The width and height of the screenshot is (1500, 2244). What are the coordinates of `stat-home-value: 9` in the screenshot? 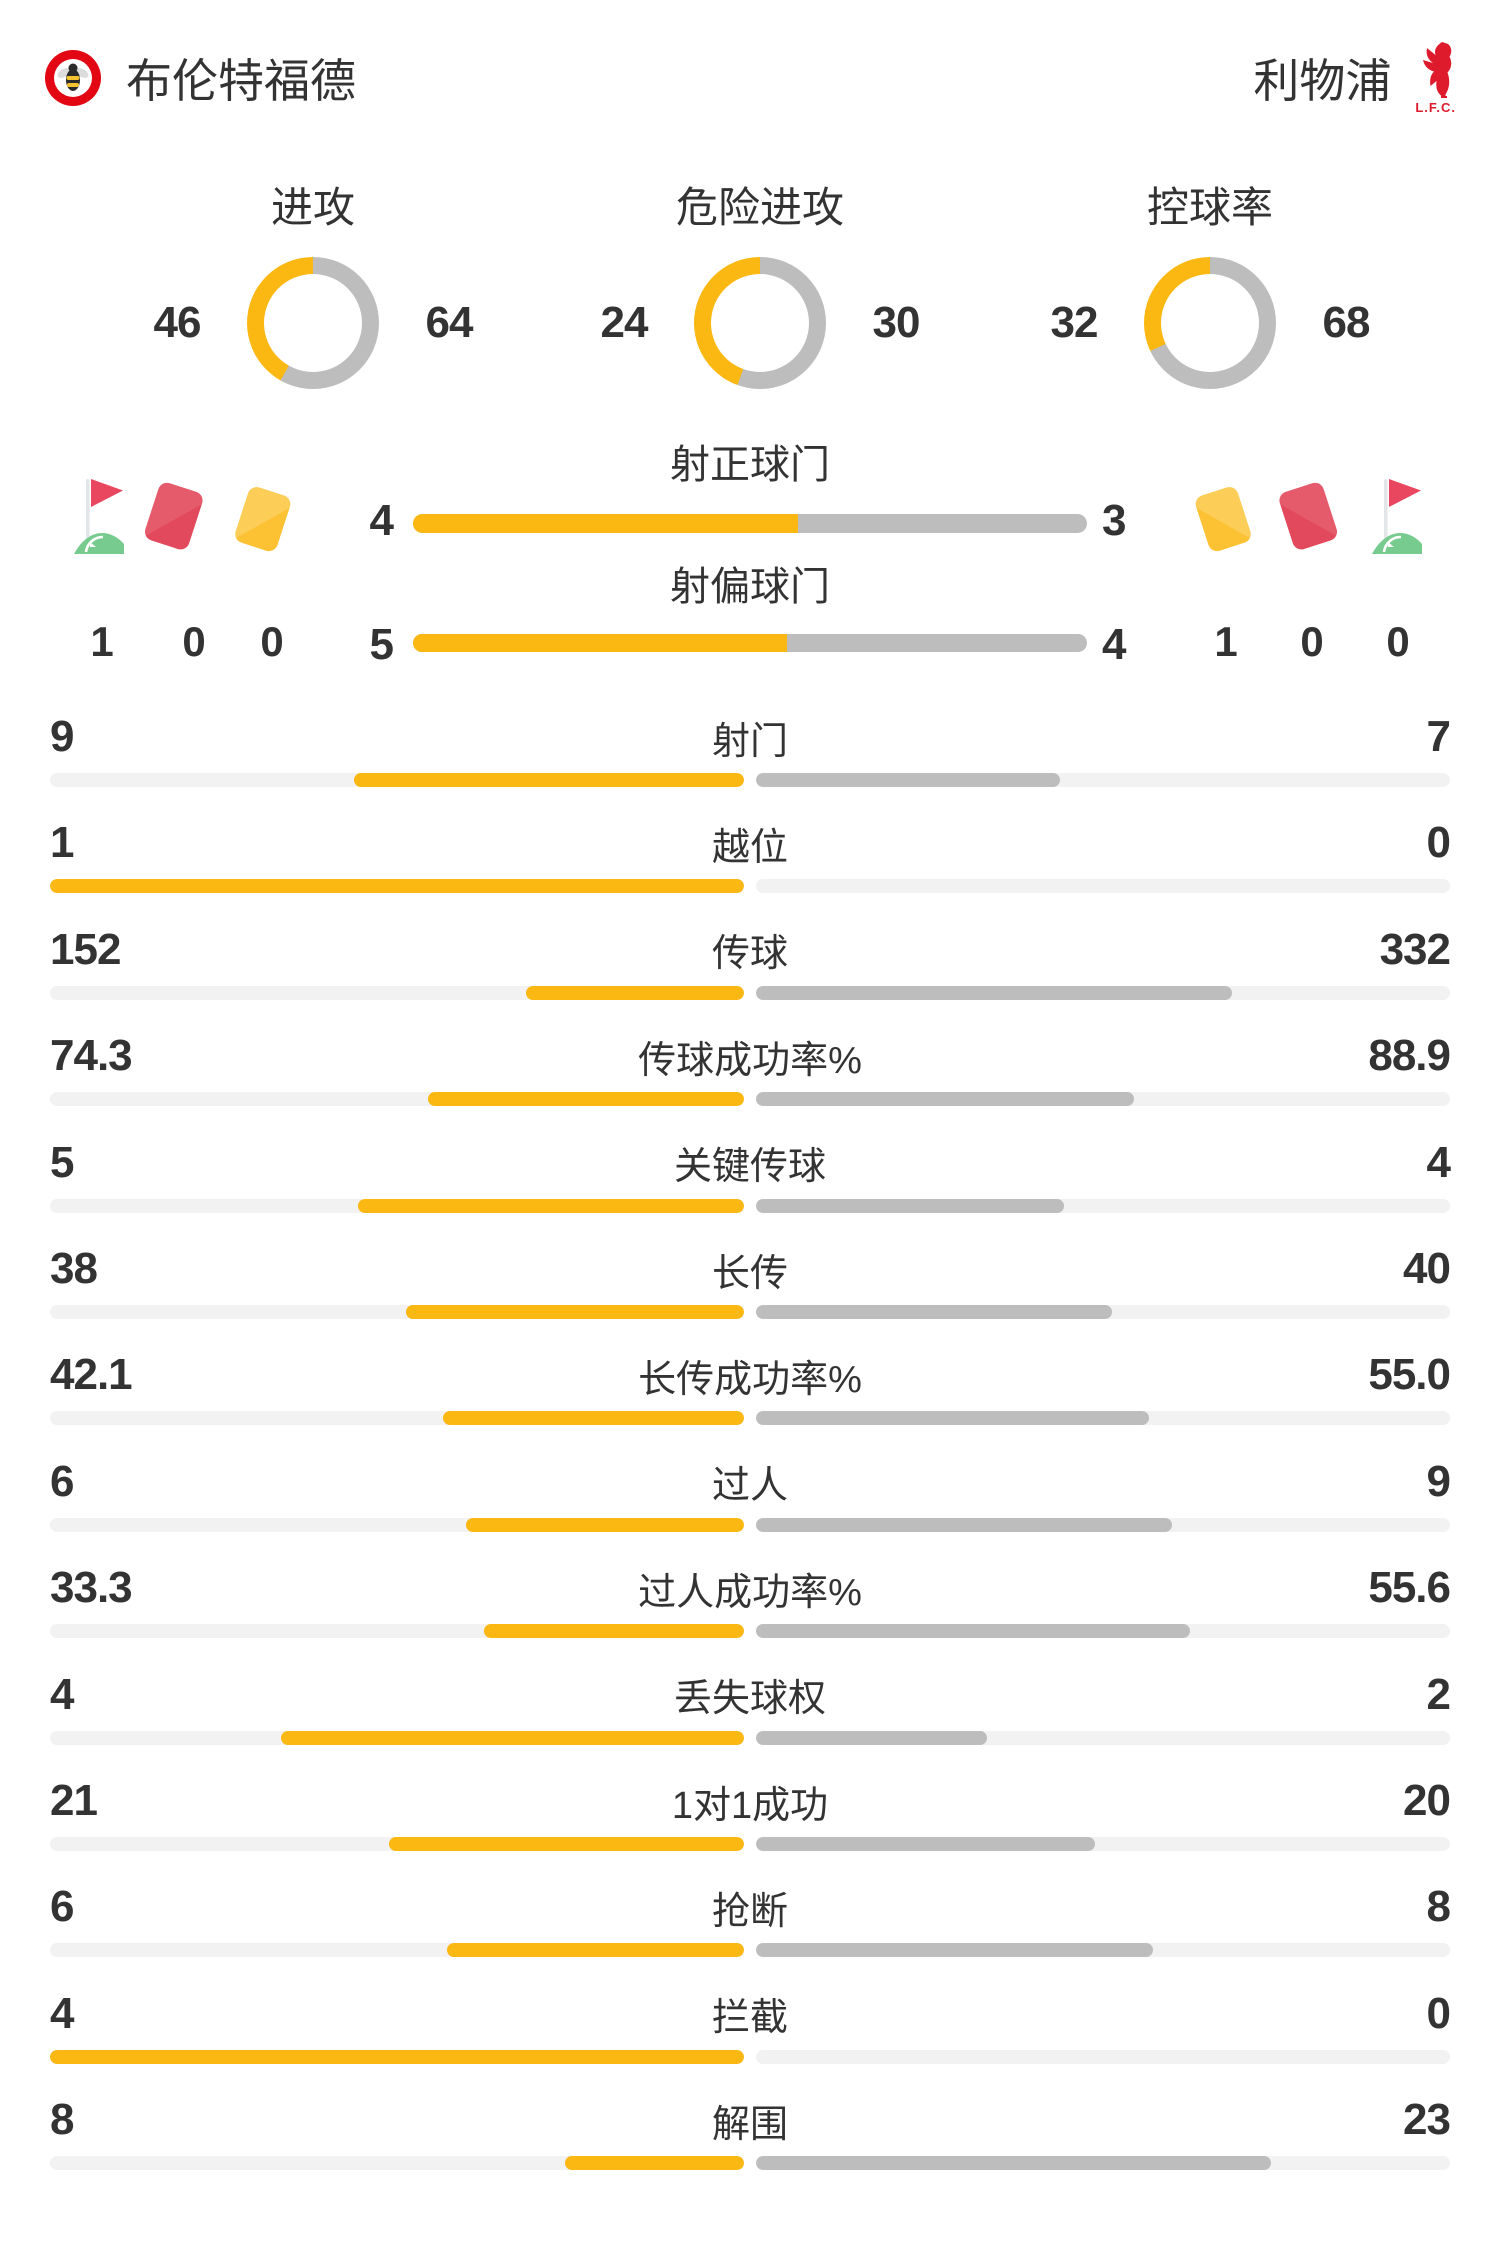 It's located at (62, 736).